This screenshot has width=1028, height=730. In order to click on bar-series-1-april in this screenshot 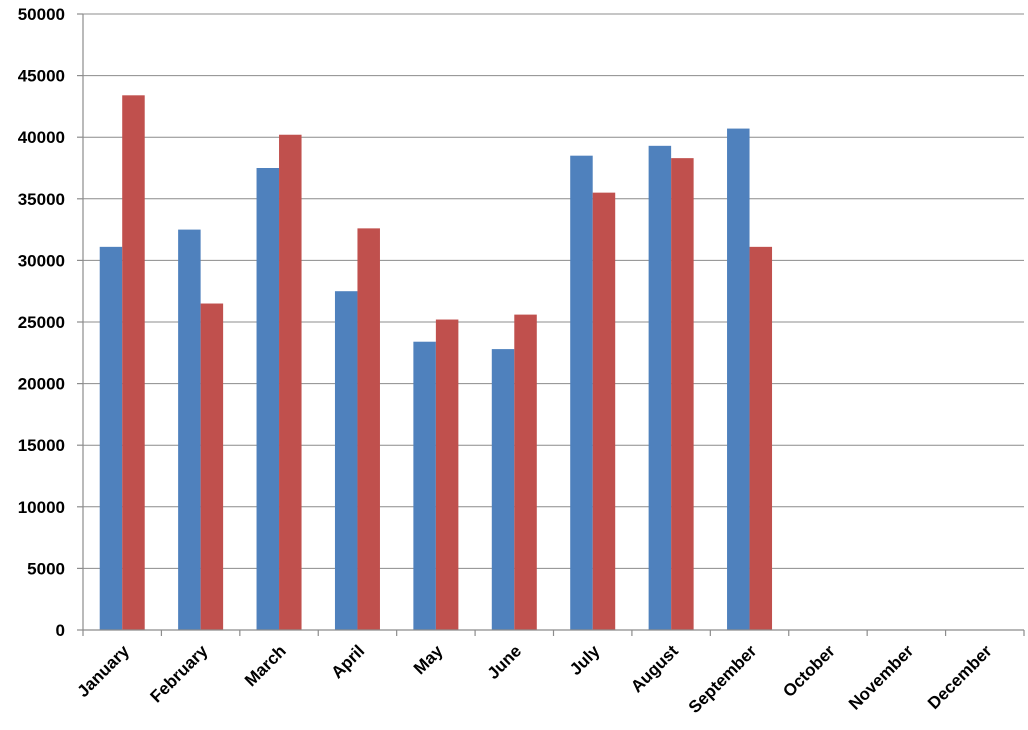, I will do `click(346, 460)`.